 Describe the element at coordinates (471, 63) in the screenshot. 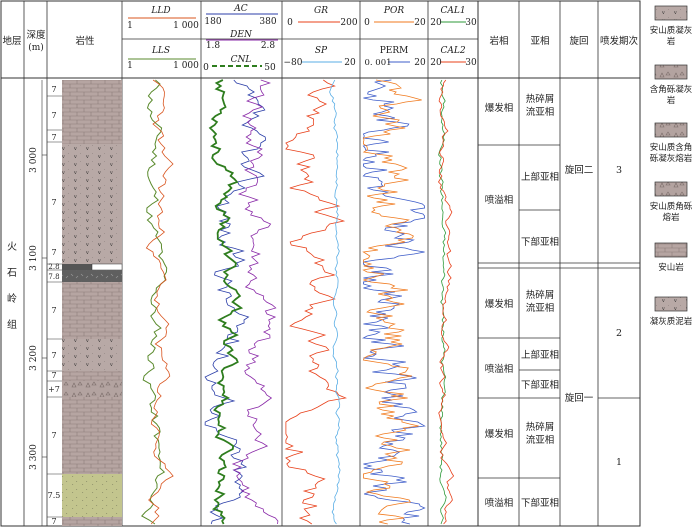

I see `cal2-max: 30` at that location.